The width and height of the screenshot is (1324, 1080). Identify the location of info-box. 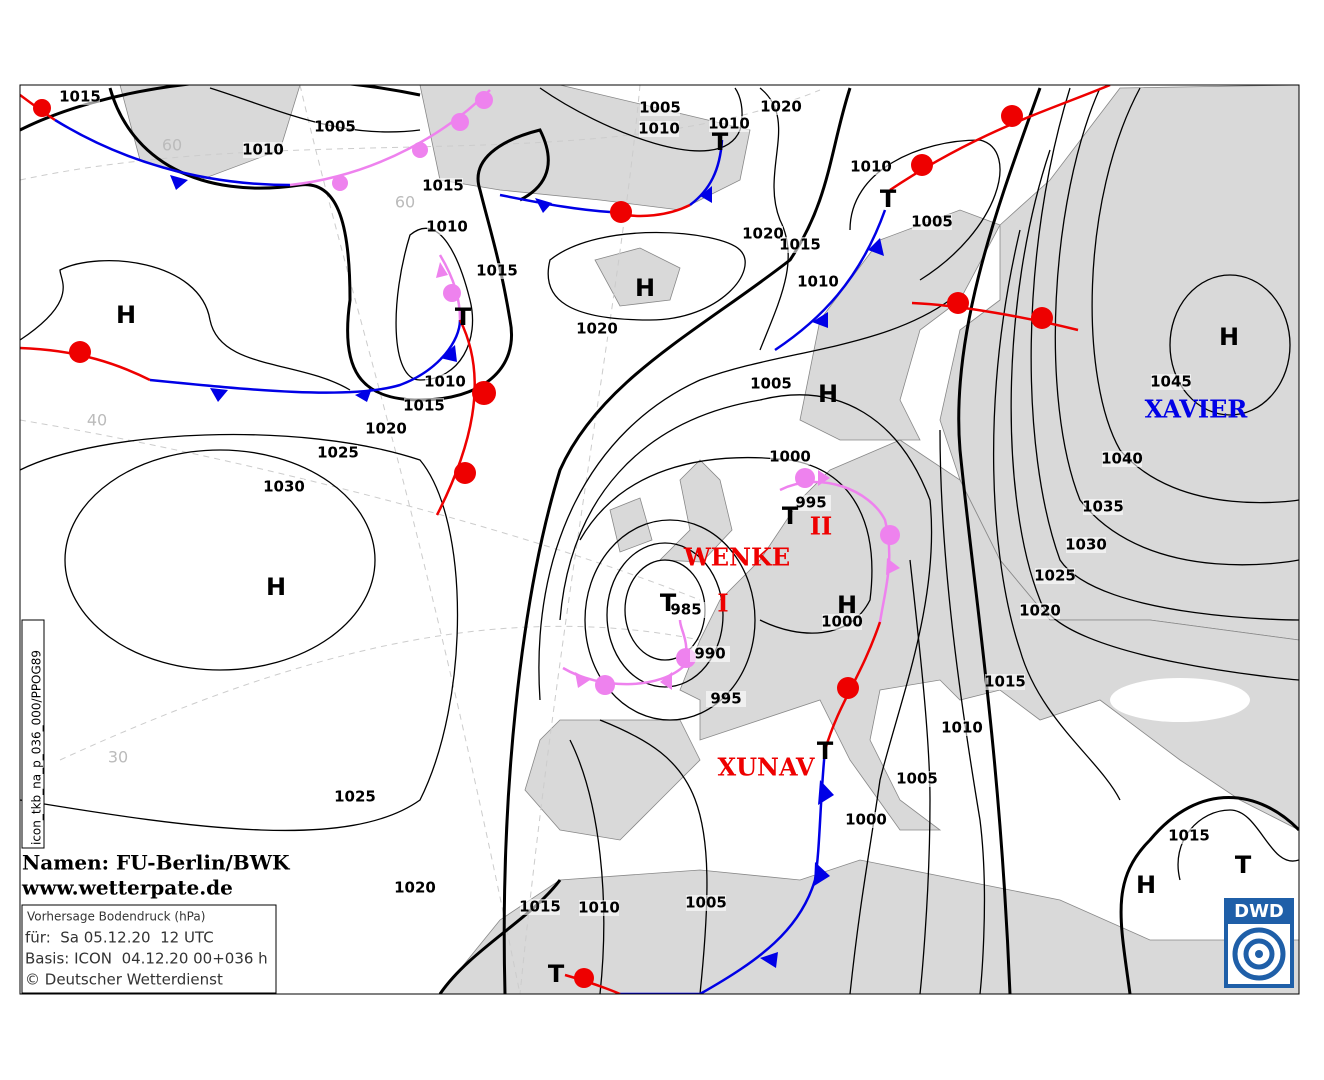
(149, 949).